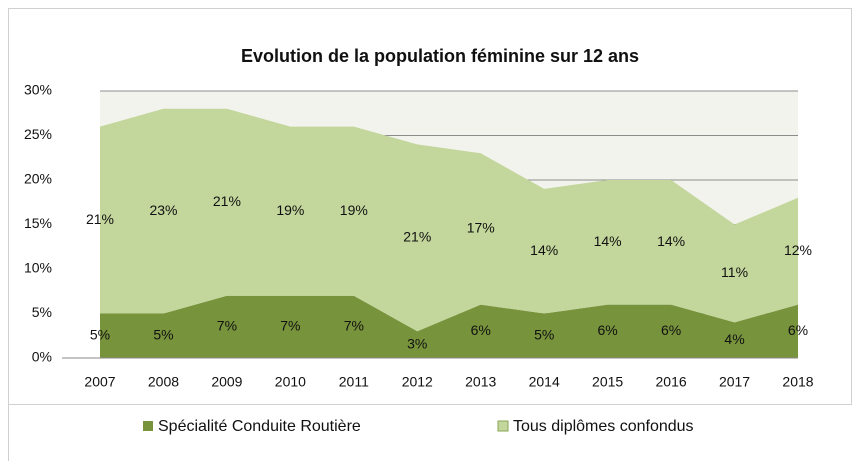  I want to click on area, so click(449, 326).